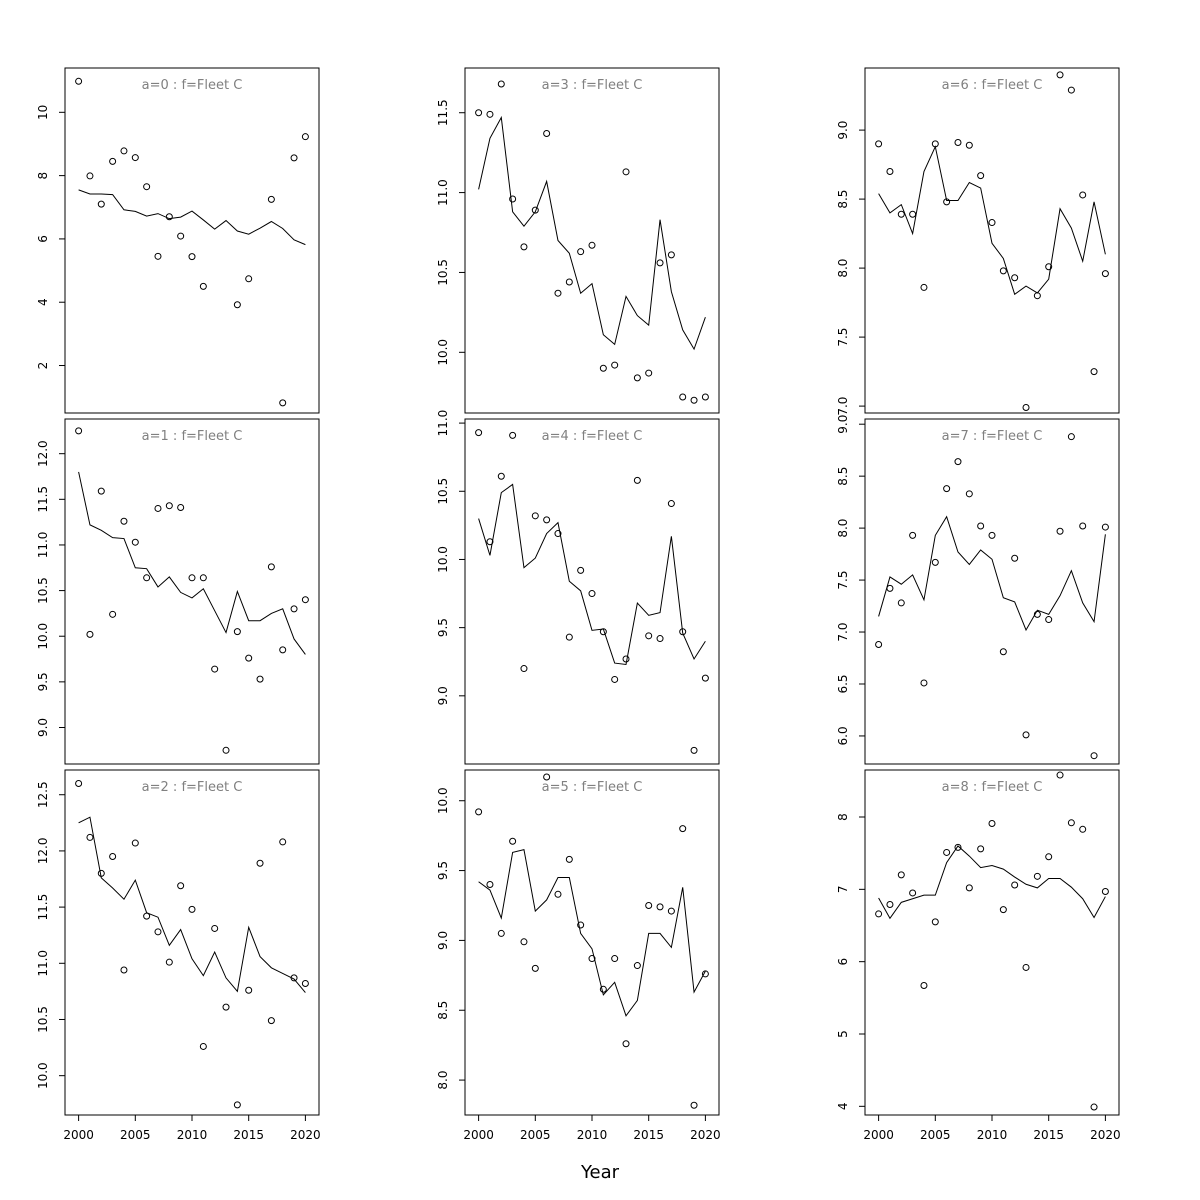 The width and height of the screenshot is (1200, 1200). What do you see at coordinates (192, 787) in the screenshot?
I see `panel-title: a=2 : f=Fleet C` at bounding box center [192, 787].